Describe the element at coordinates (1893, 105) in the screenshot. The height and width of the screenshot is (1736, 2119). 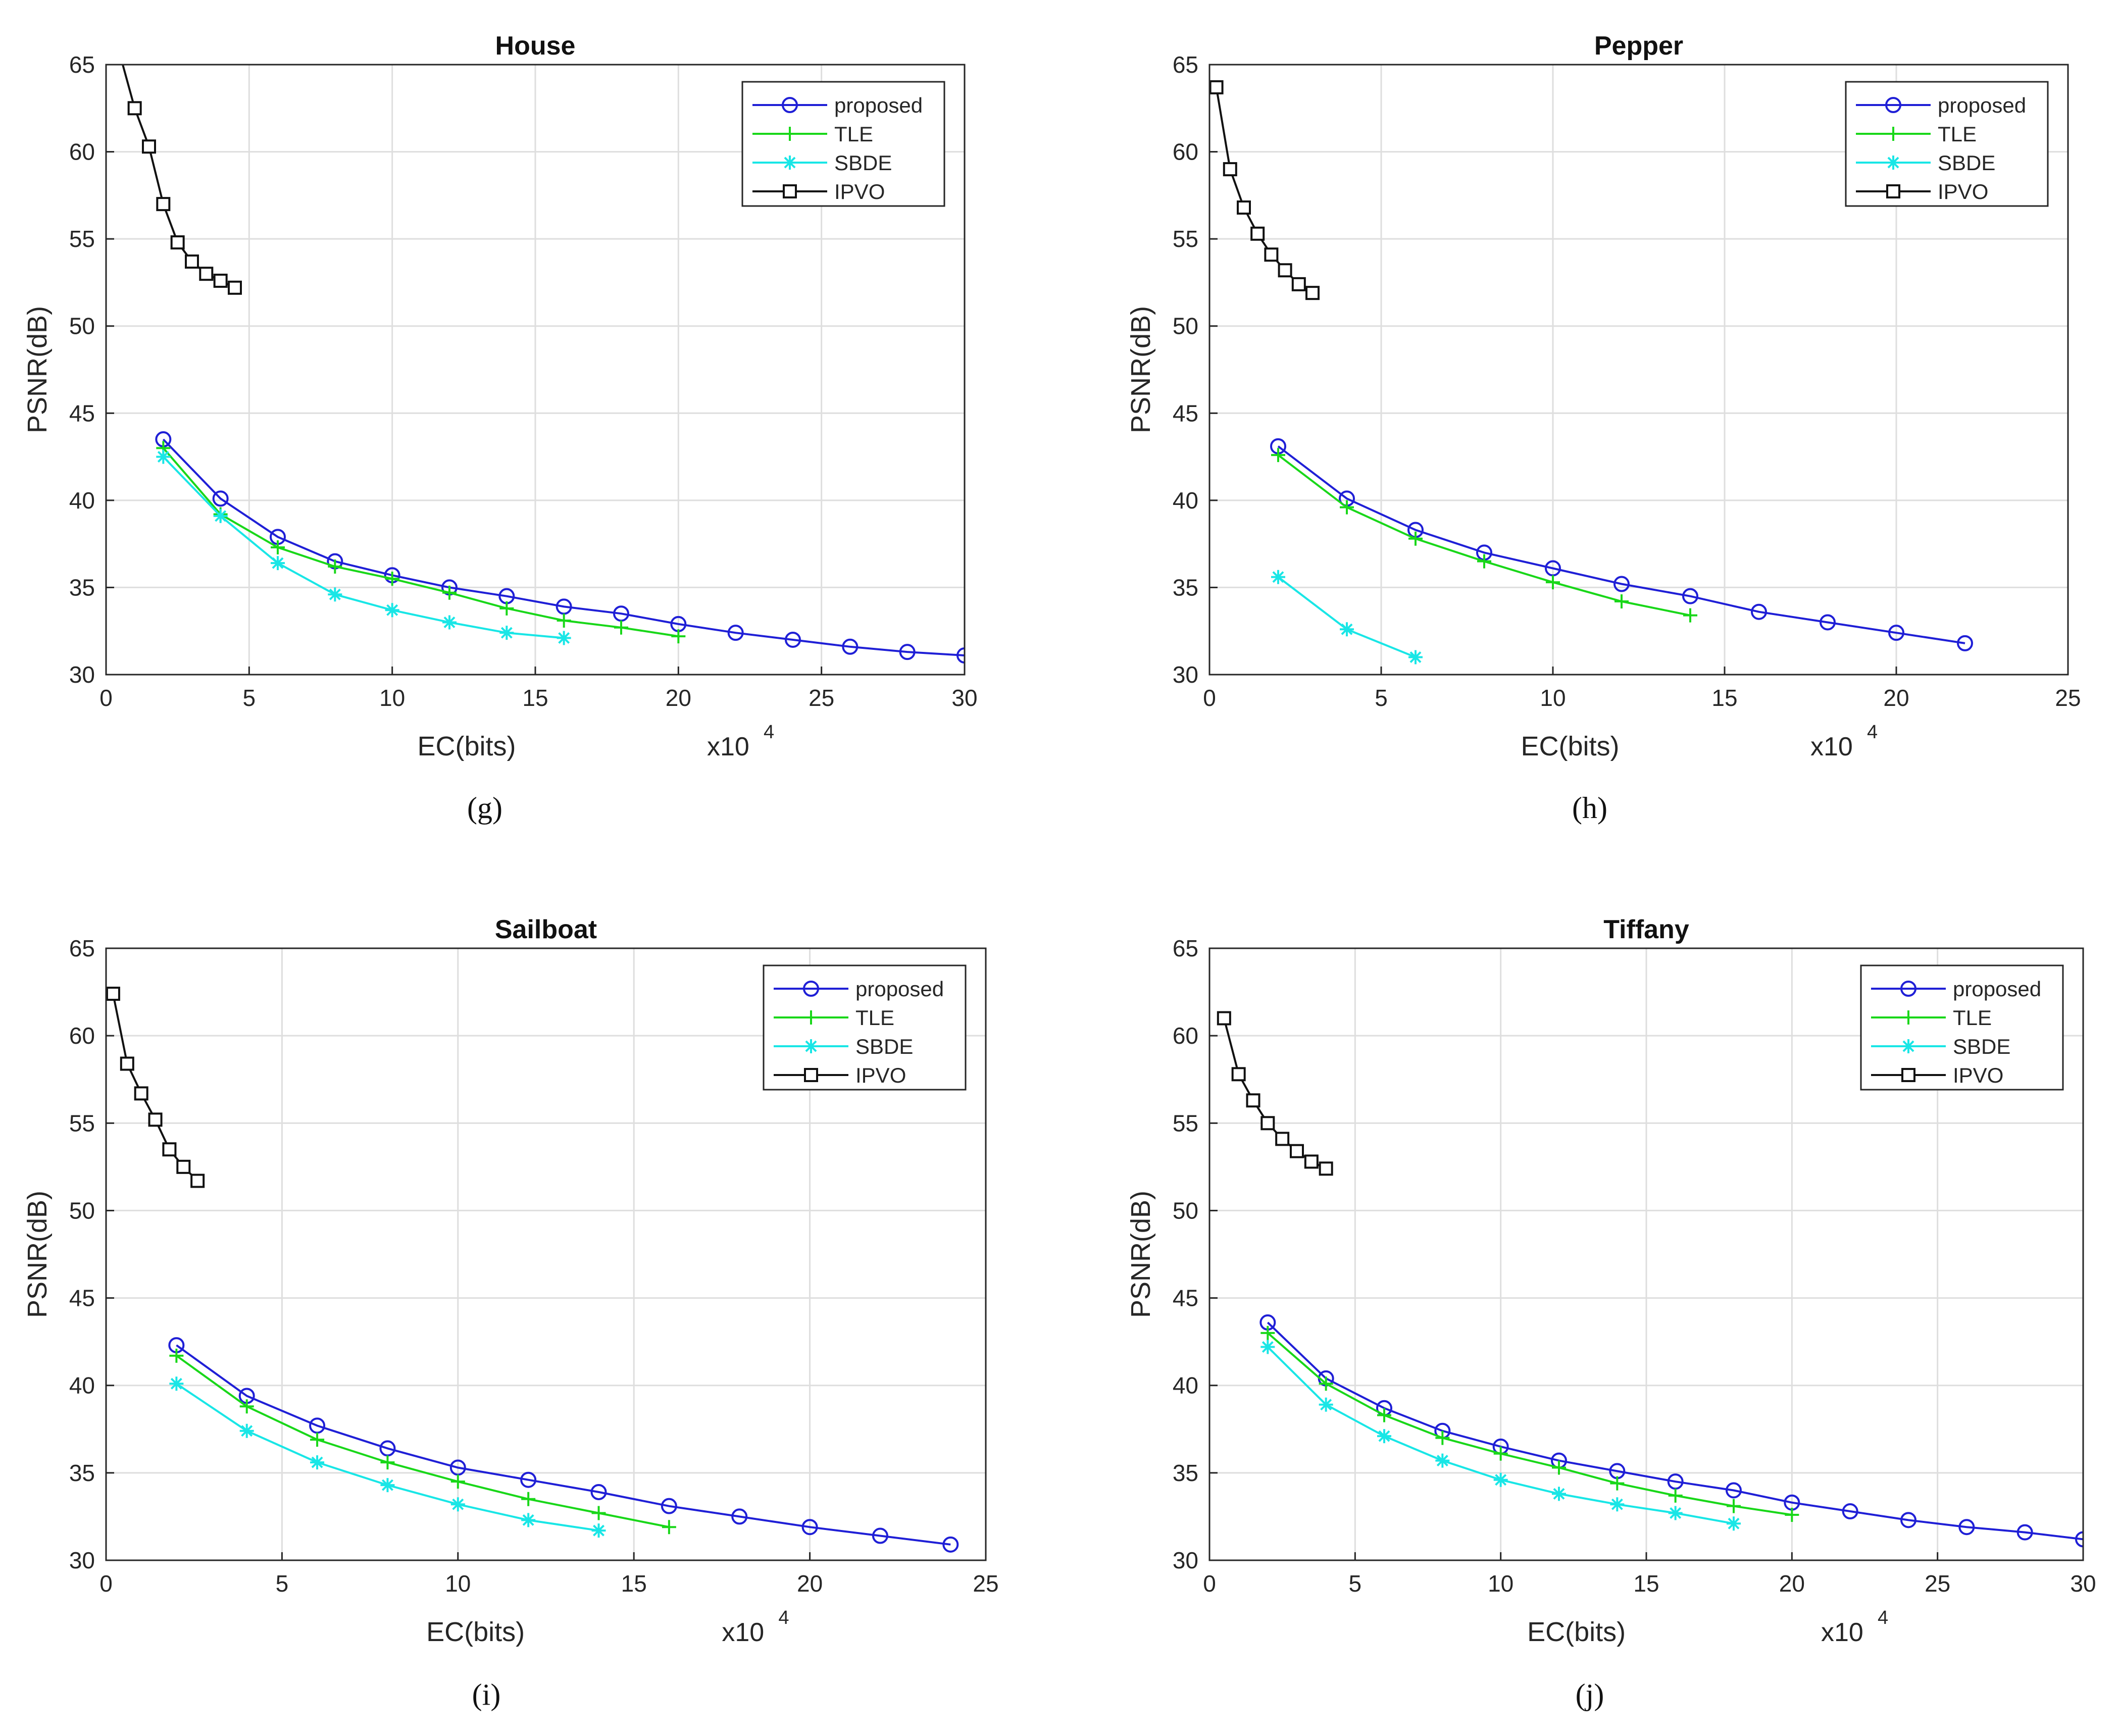
I see `legend-marker-proposed` at that location.